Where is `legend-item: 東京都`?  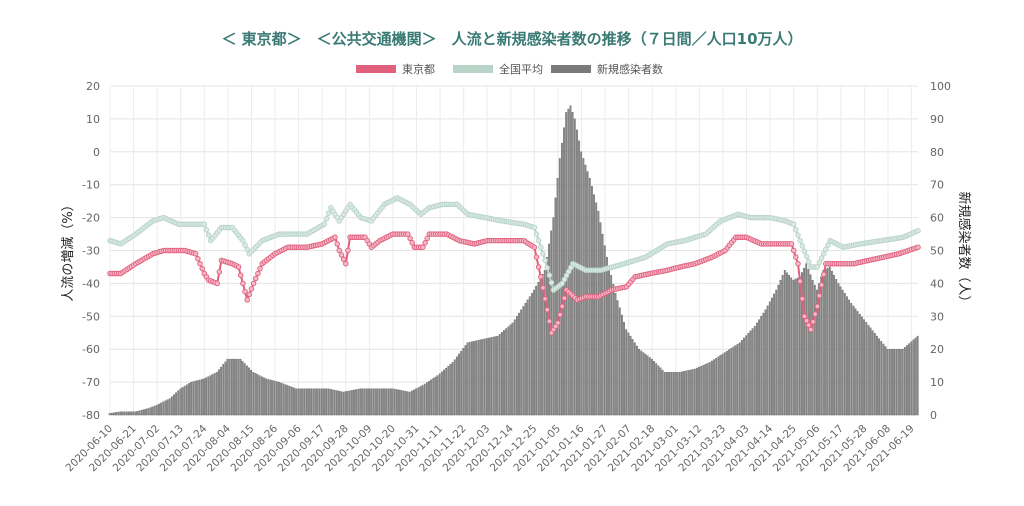 legend-item: 東京都 is located at coordinates (395, 69).